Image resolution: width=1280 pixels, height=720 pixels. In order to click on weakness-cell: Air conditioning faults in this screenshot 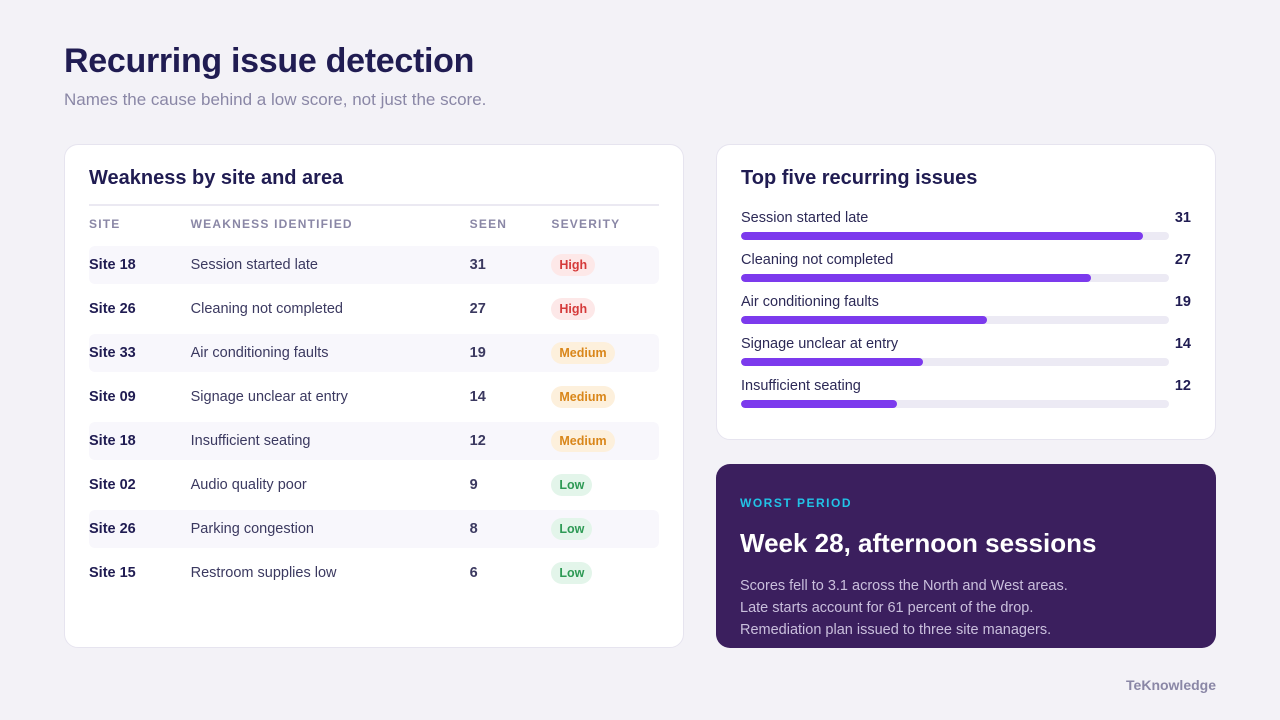, I will do `click(259, 353)`.